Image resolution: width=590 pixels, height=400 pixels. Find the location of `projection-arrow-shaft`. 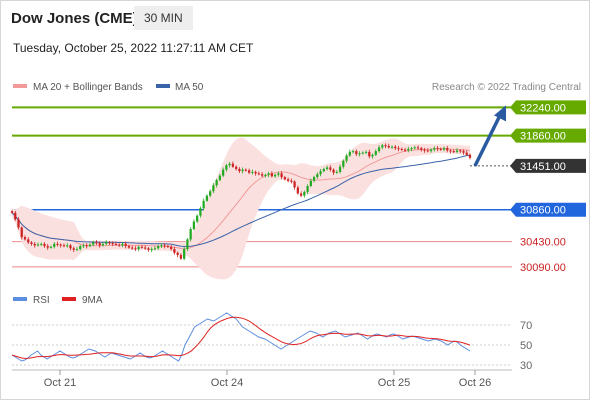

projection-arrow-shaft is located at coordinates (487, 140).